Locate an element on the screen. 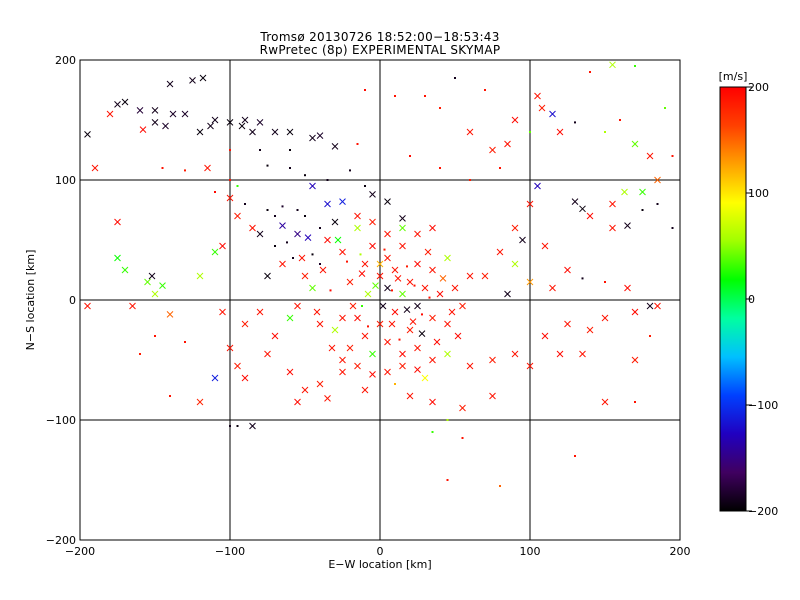 This screenshot has width=800, height=600. y-axis-label: N−S location [km] is located at coordinates (30, 300).